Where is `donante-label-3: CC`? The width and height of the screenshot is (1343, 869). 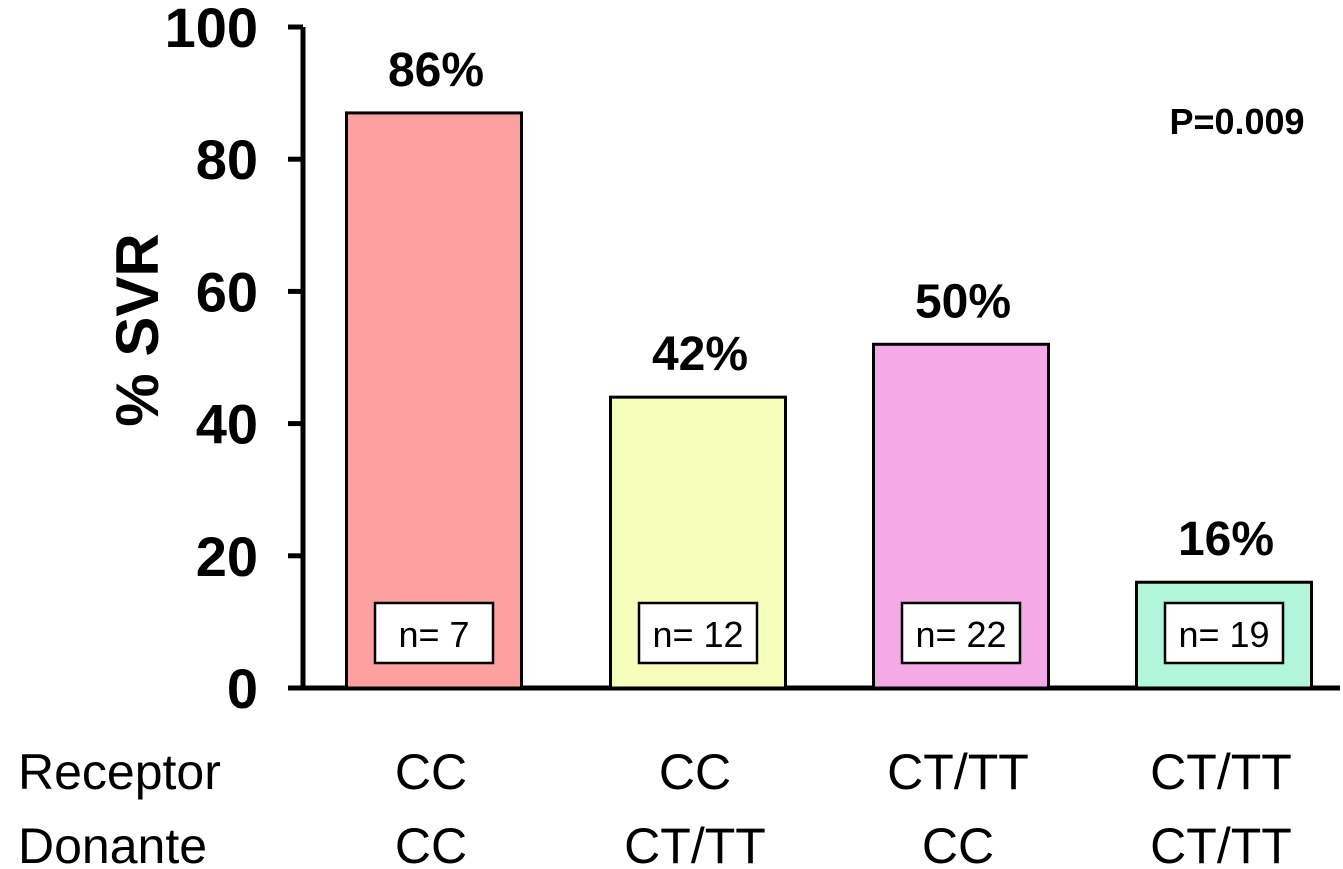
donante-label-3: CC is located at coordinates (958, 843).